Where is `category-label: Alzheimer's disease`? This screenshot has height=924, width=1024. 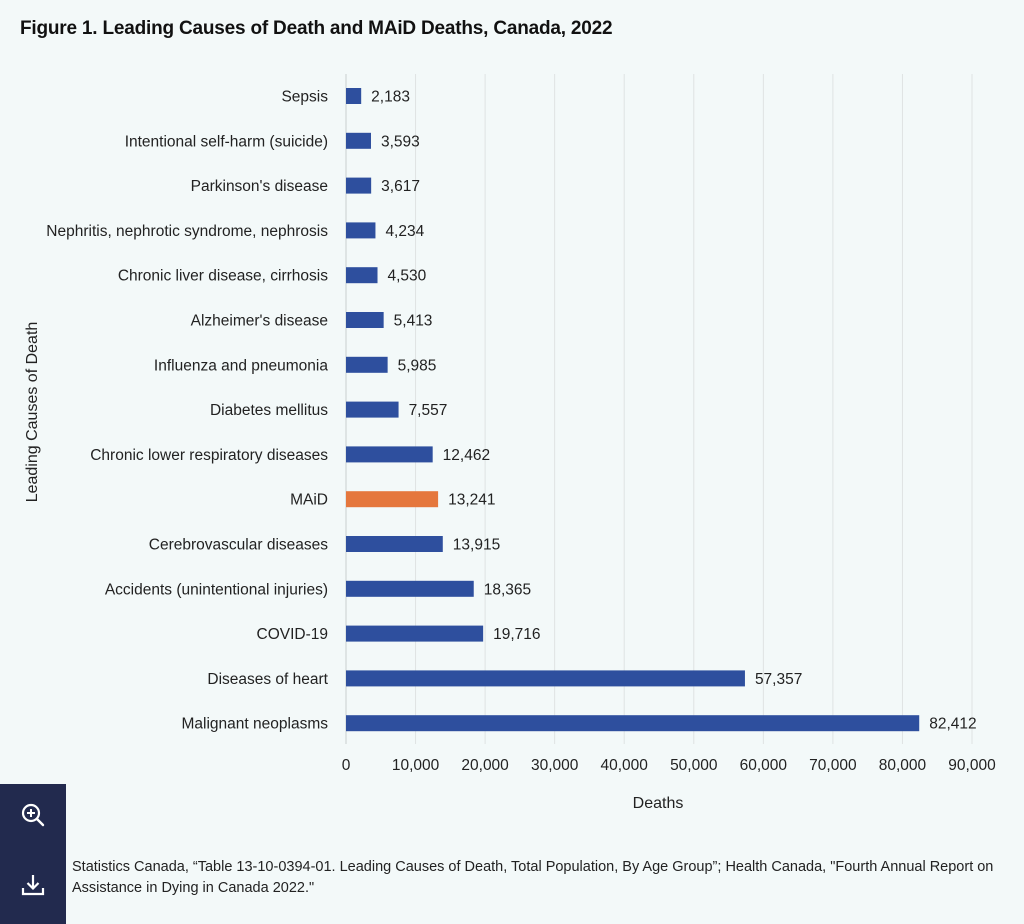 category-label: Alzheimer's disease is located at coordinates (259, 321).